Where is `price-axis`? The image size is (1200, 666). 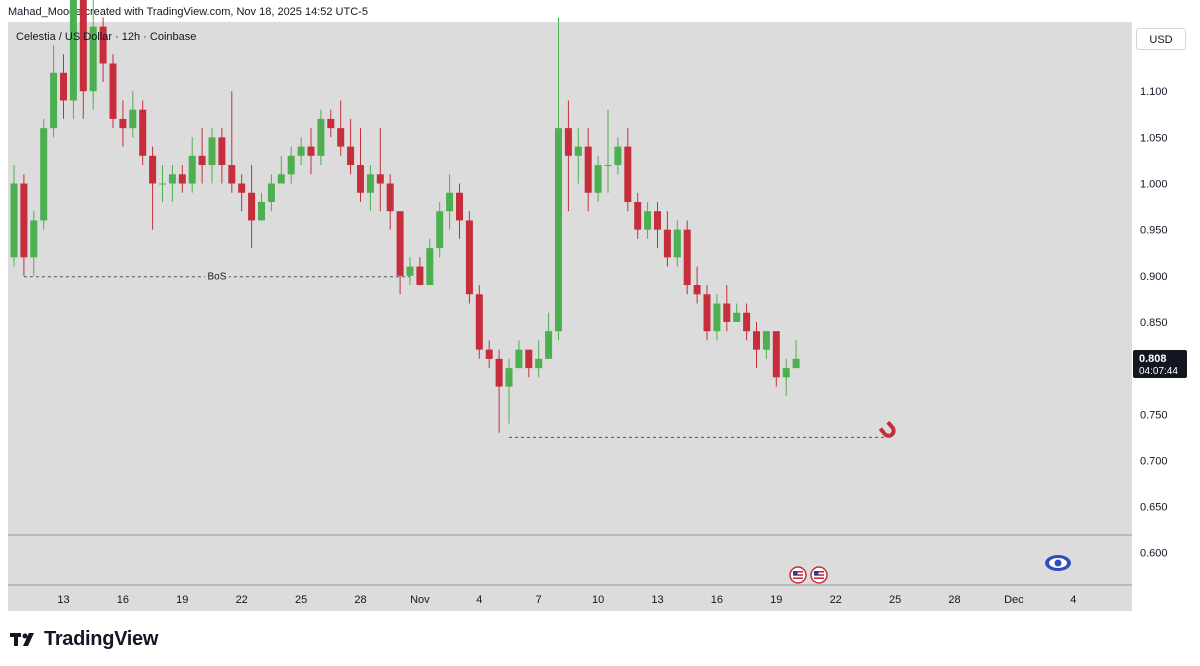 price-axis is located at coordinates (1162, 303).